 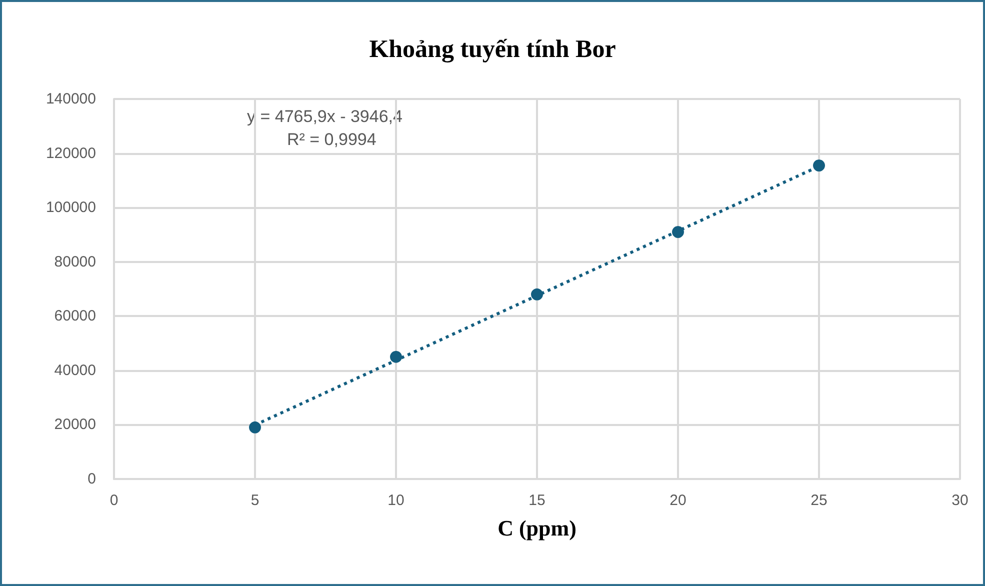 What do you see at coordinates (255, 500) in the screenshot?
I see `x-tick-label: 5` at bounding box center [255, 500].